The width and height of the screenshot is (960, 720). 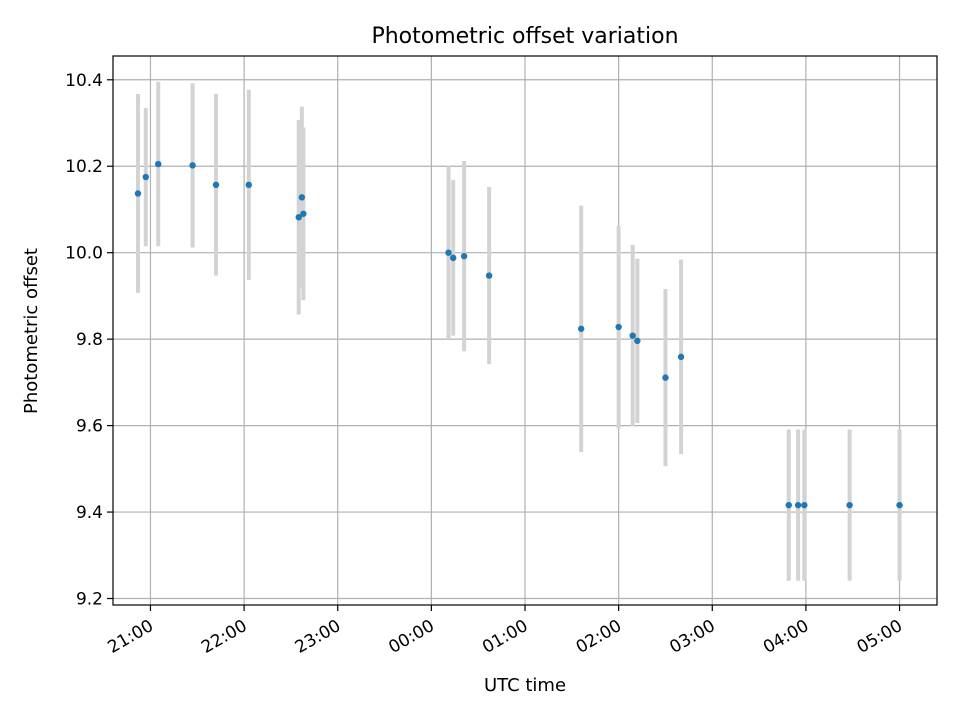 I want to click on y-tick-label: 9.8, so click(x=89, y=340).